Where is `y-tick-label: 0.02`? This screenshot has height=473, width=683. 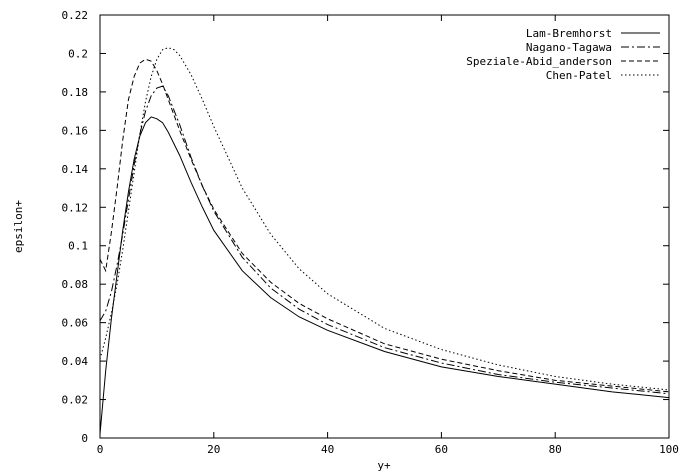 y-tick-label: 0.02 is located at coordinates (75, 400).